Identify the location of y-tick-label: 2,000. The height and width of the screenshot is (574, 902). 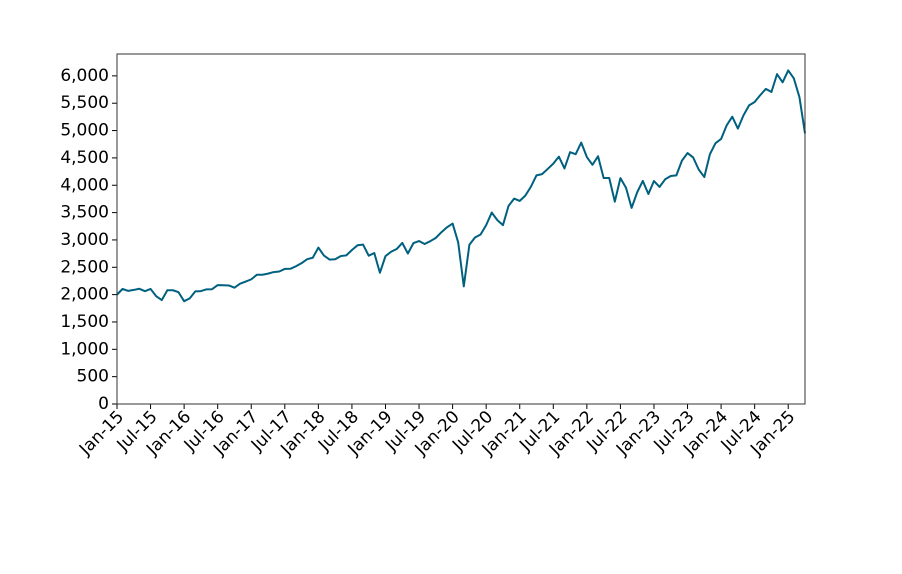
(84, 295).